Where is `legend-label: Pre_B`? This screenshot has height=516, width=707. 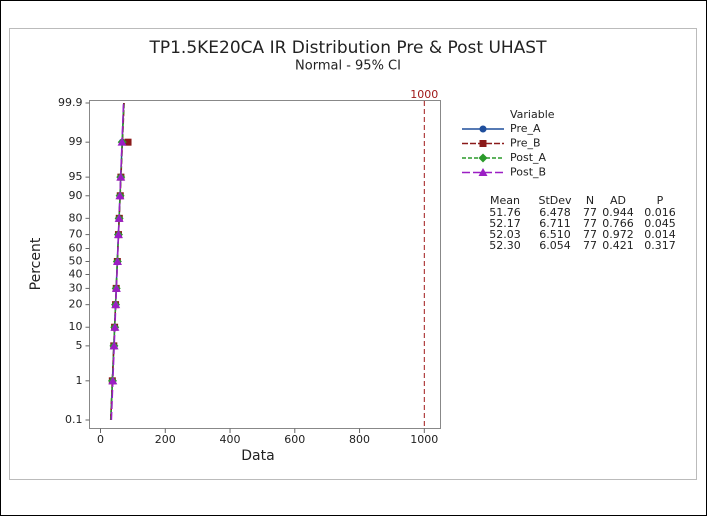
legend-label: Pre_B is located at coordinates (525, 143).